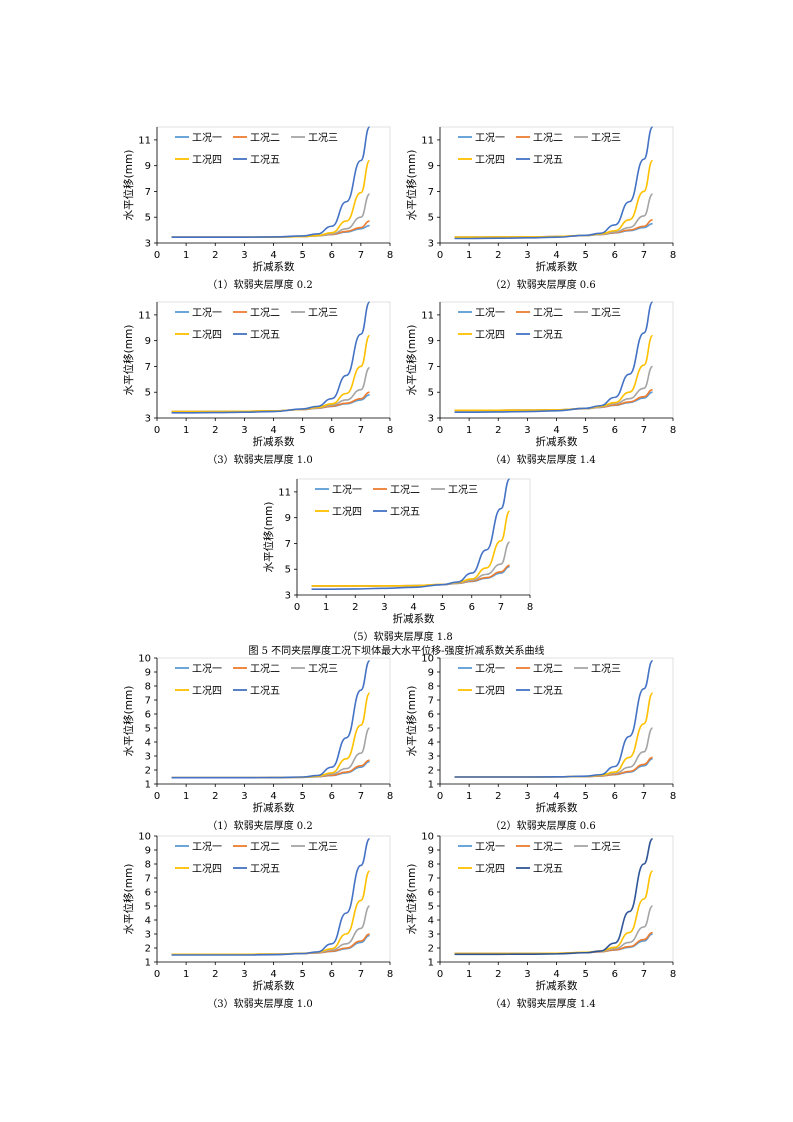 This screenshot has height=1122, width=793. I want to click on figure-caption: 图 5 不同夹层厚度工况下坝体最大水平位移-强度折减系数关系曲线, so click(396, 651).